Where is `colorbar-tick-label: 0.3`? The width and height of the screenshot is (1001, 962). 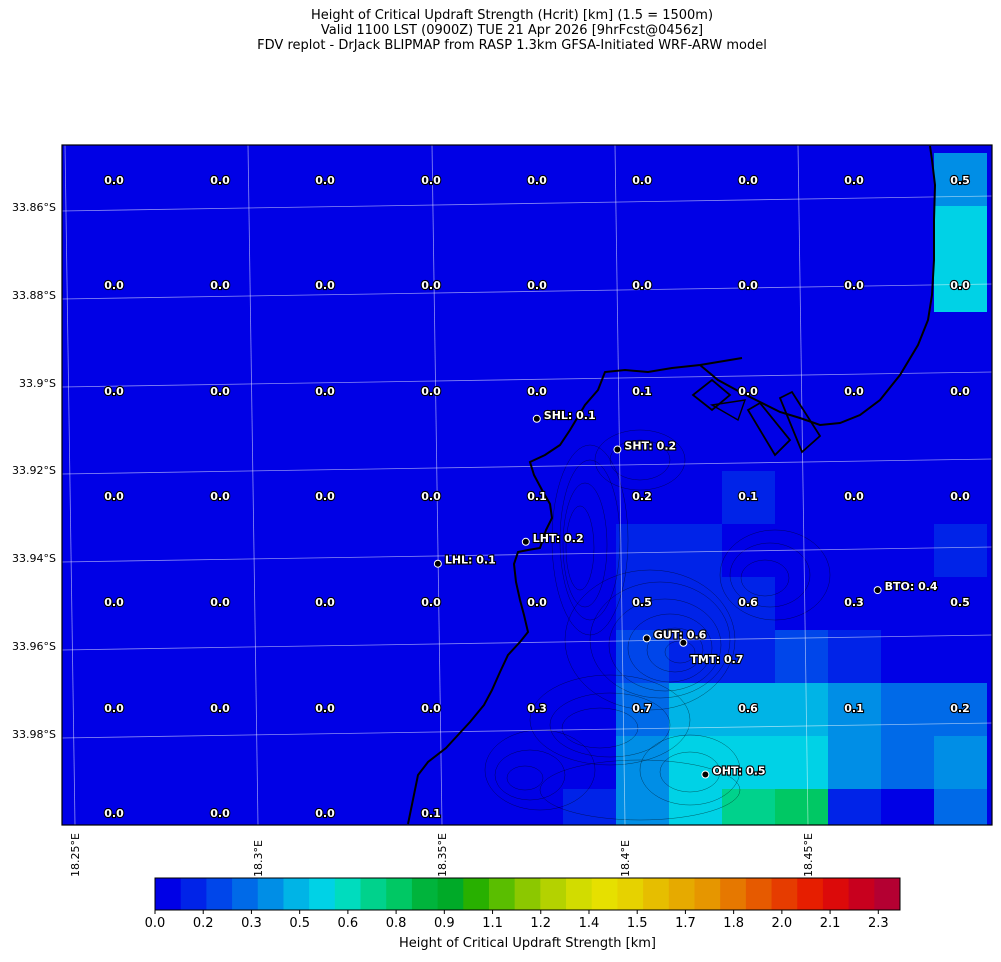 colorbar-tick-label: 0.3 is located at coordinates (251, 923).